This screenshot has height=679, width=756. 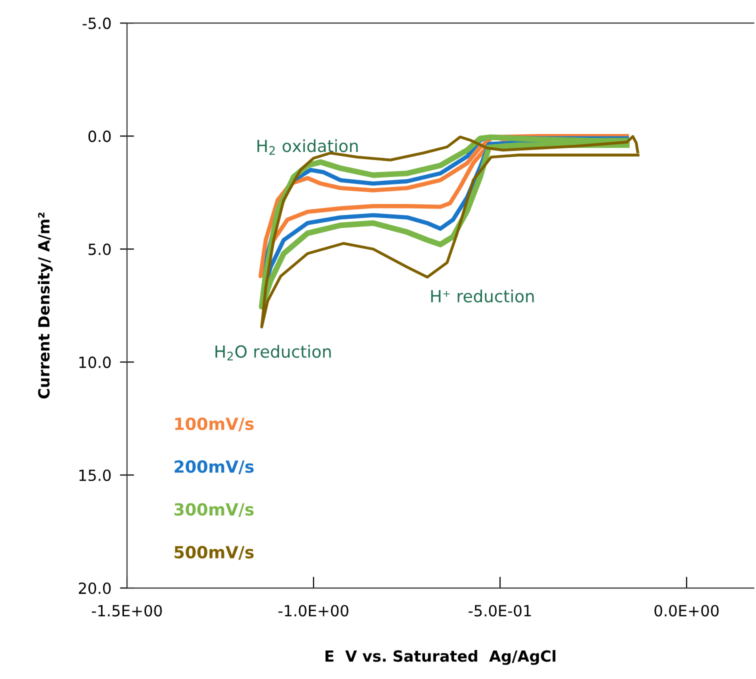 What do you see at coordinates (214, 467) in the screenshot?
I see `text: 200mV/s` at bounding box center [214, 467].